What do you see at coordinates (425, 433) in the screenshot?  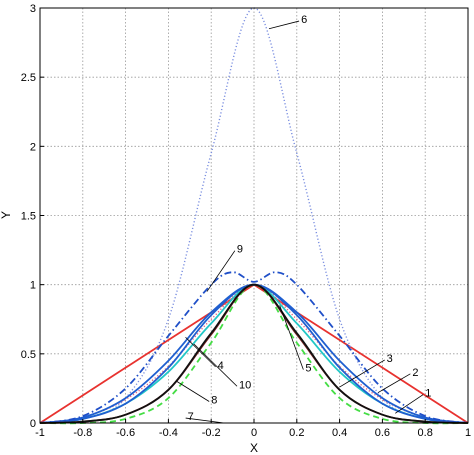 I see `x-tick-label: 0.8` at bounding box center [425, 433].